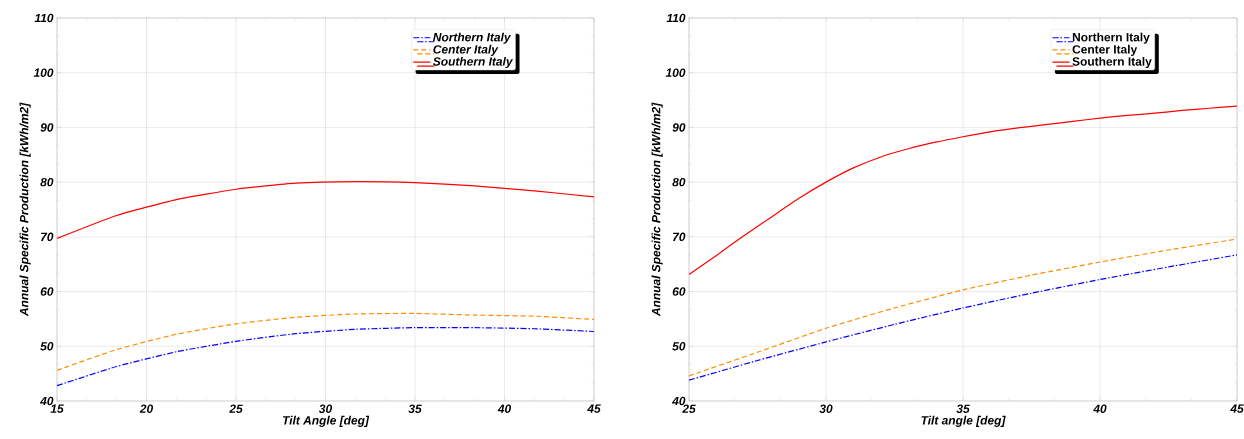 Image resolution: width=1244 pixels, height=439 pixels. I want to click on x-axis-title: Tilt Angle [deg], so click(326, 421).